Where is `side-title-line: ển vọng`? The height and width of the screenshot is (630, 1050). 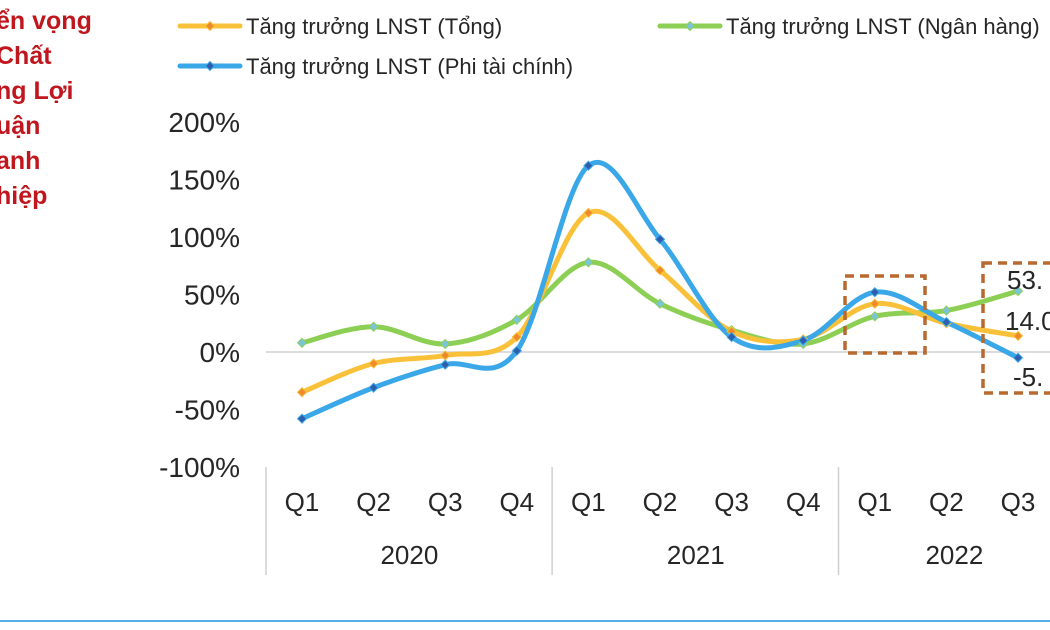
side-title-line: ển vọng is located at coordinates (46, 21).